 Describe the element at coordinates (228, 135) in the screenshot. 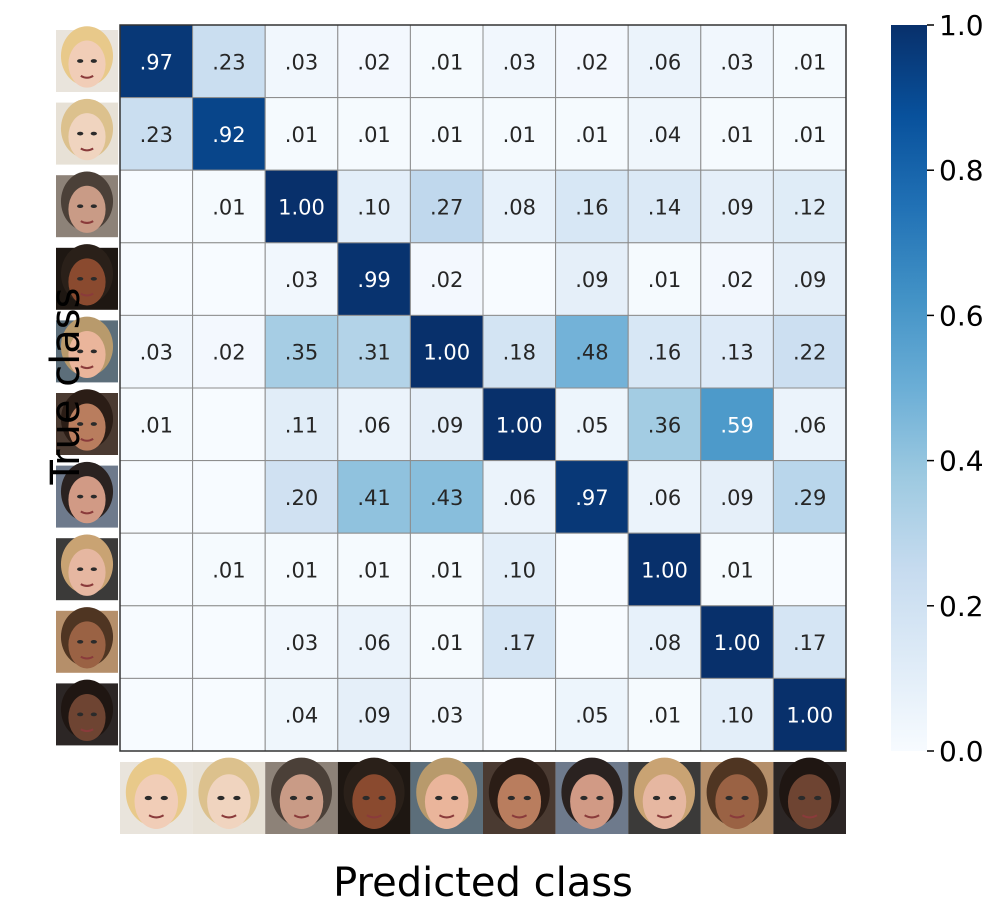

I see `cell-value-label: .92` at that location.